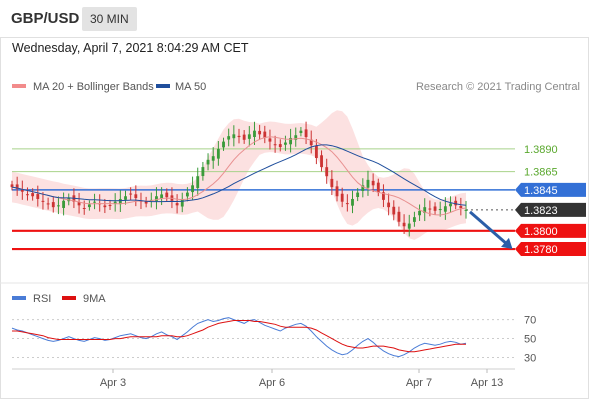  I want to click on forecast-arrow-head, so click(507, 243).